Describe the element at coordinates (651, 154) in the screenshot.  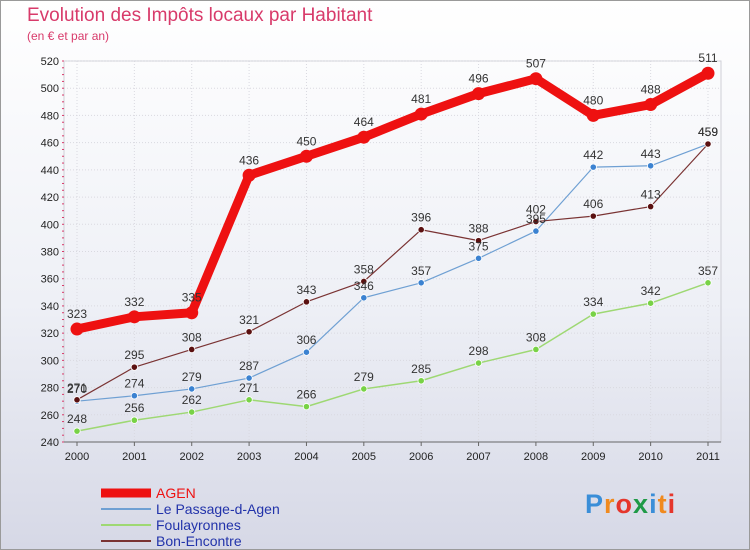
I see `data-label: 443` at that location.